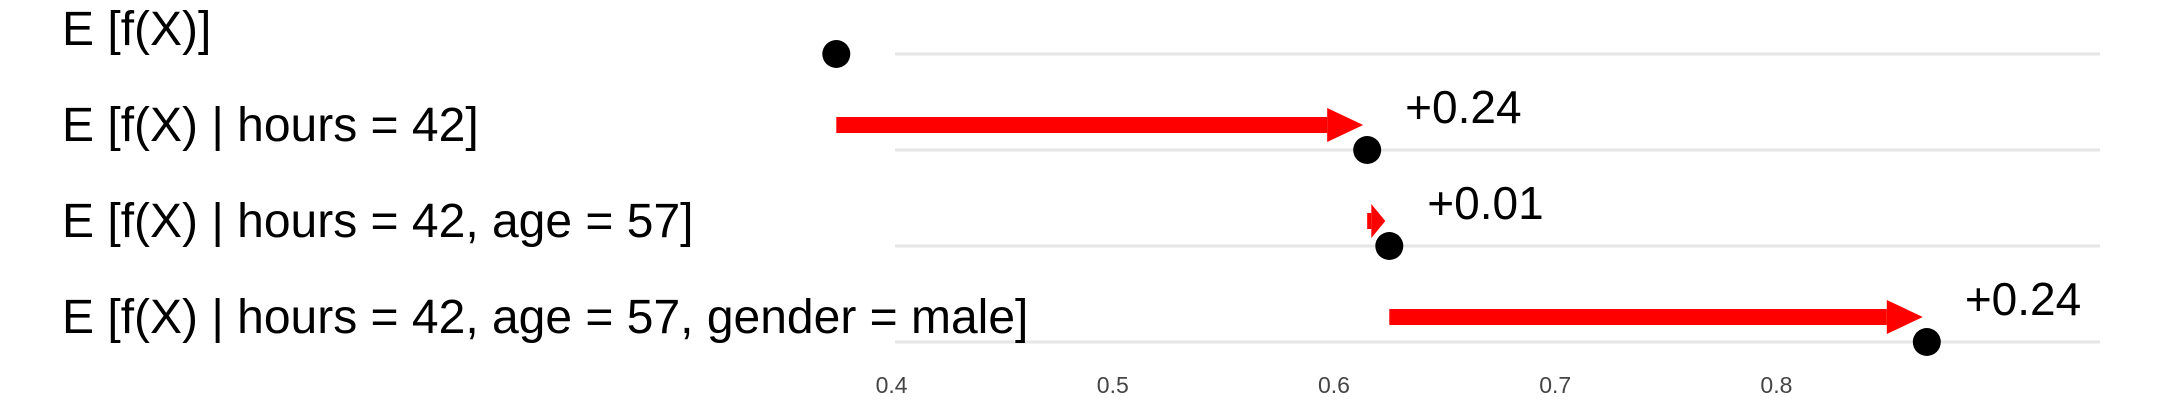  I want to click on row-label: E [f(X) | hours = 42, age = 57], so click(378, 221).